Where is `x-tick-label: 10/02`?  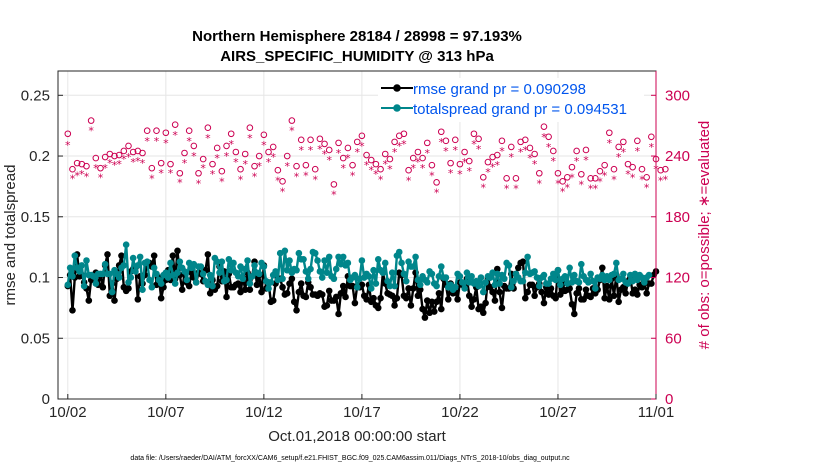 x-tick-label: 10/02 is located at coordinates (68, 412).